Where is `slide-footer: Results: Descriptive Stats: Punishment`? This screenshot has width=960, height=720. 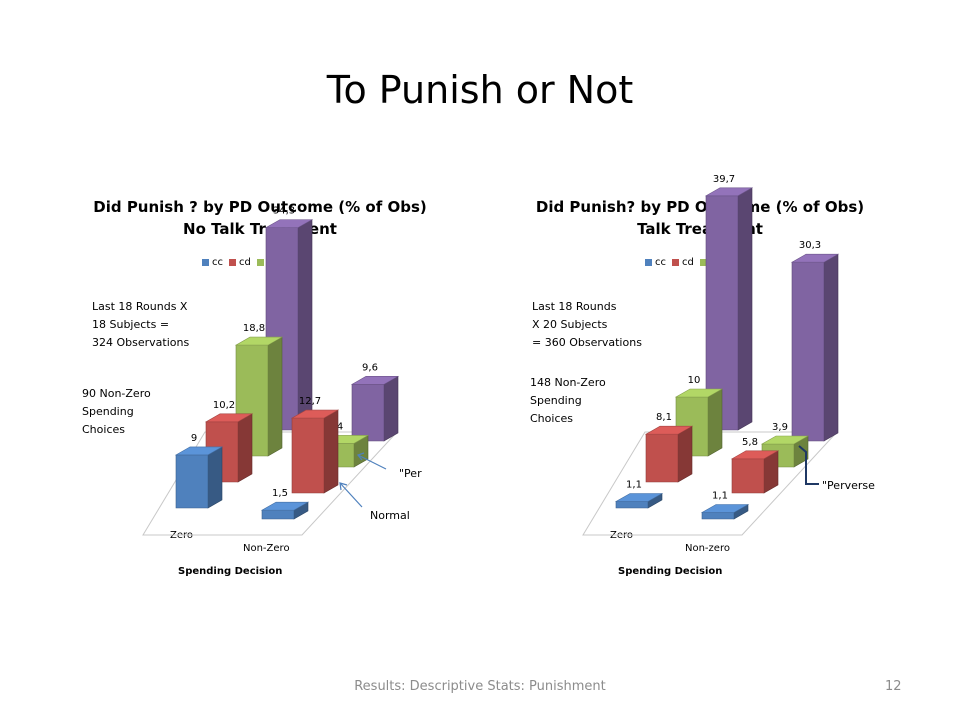
slide-footer: Results: Descriptive Stats: Punishment is located at coordinates (480, 686).